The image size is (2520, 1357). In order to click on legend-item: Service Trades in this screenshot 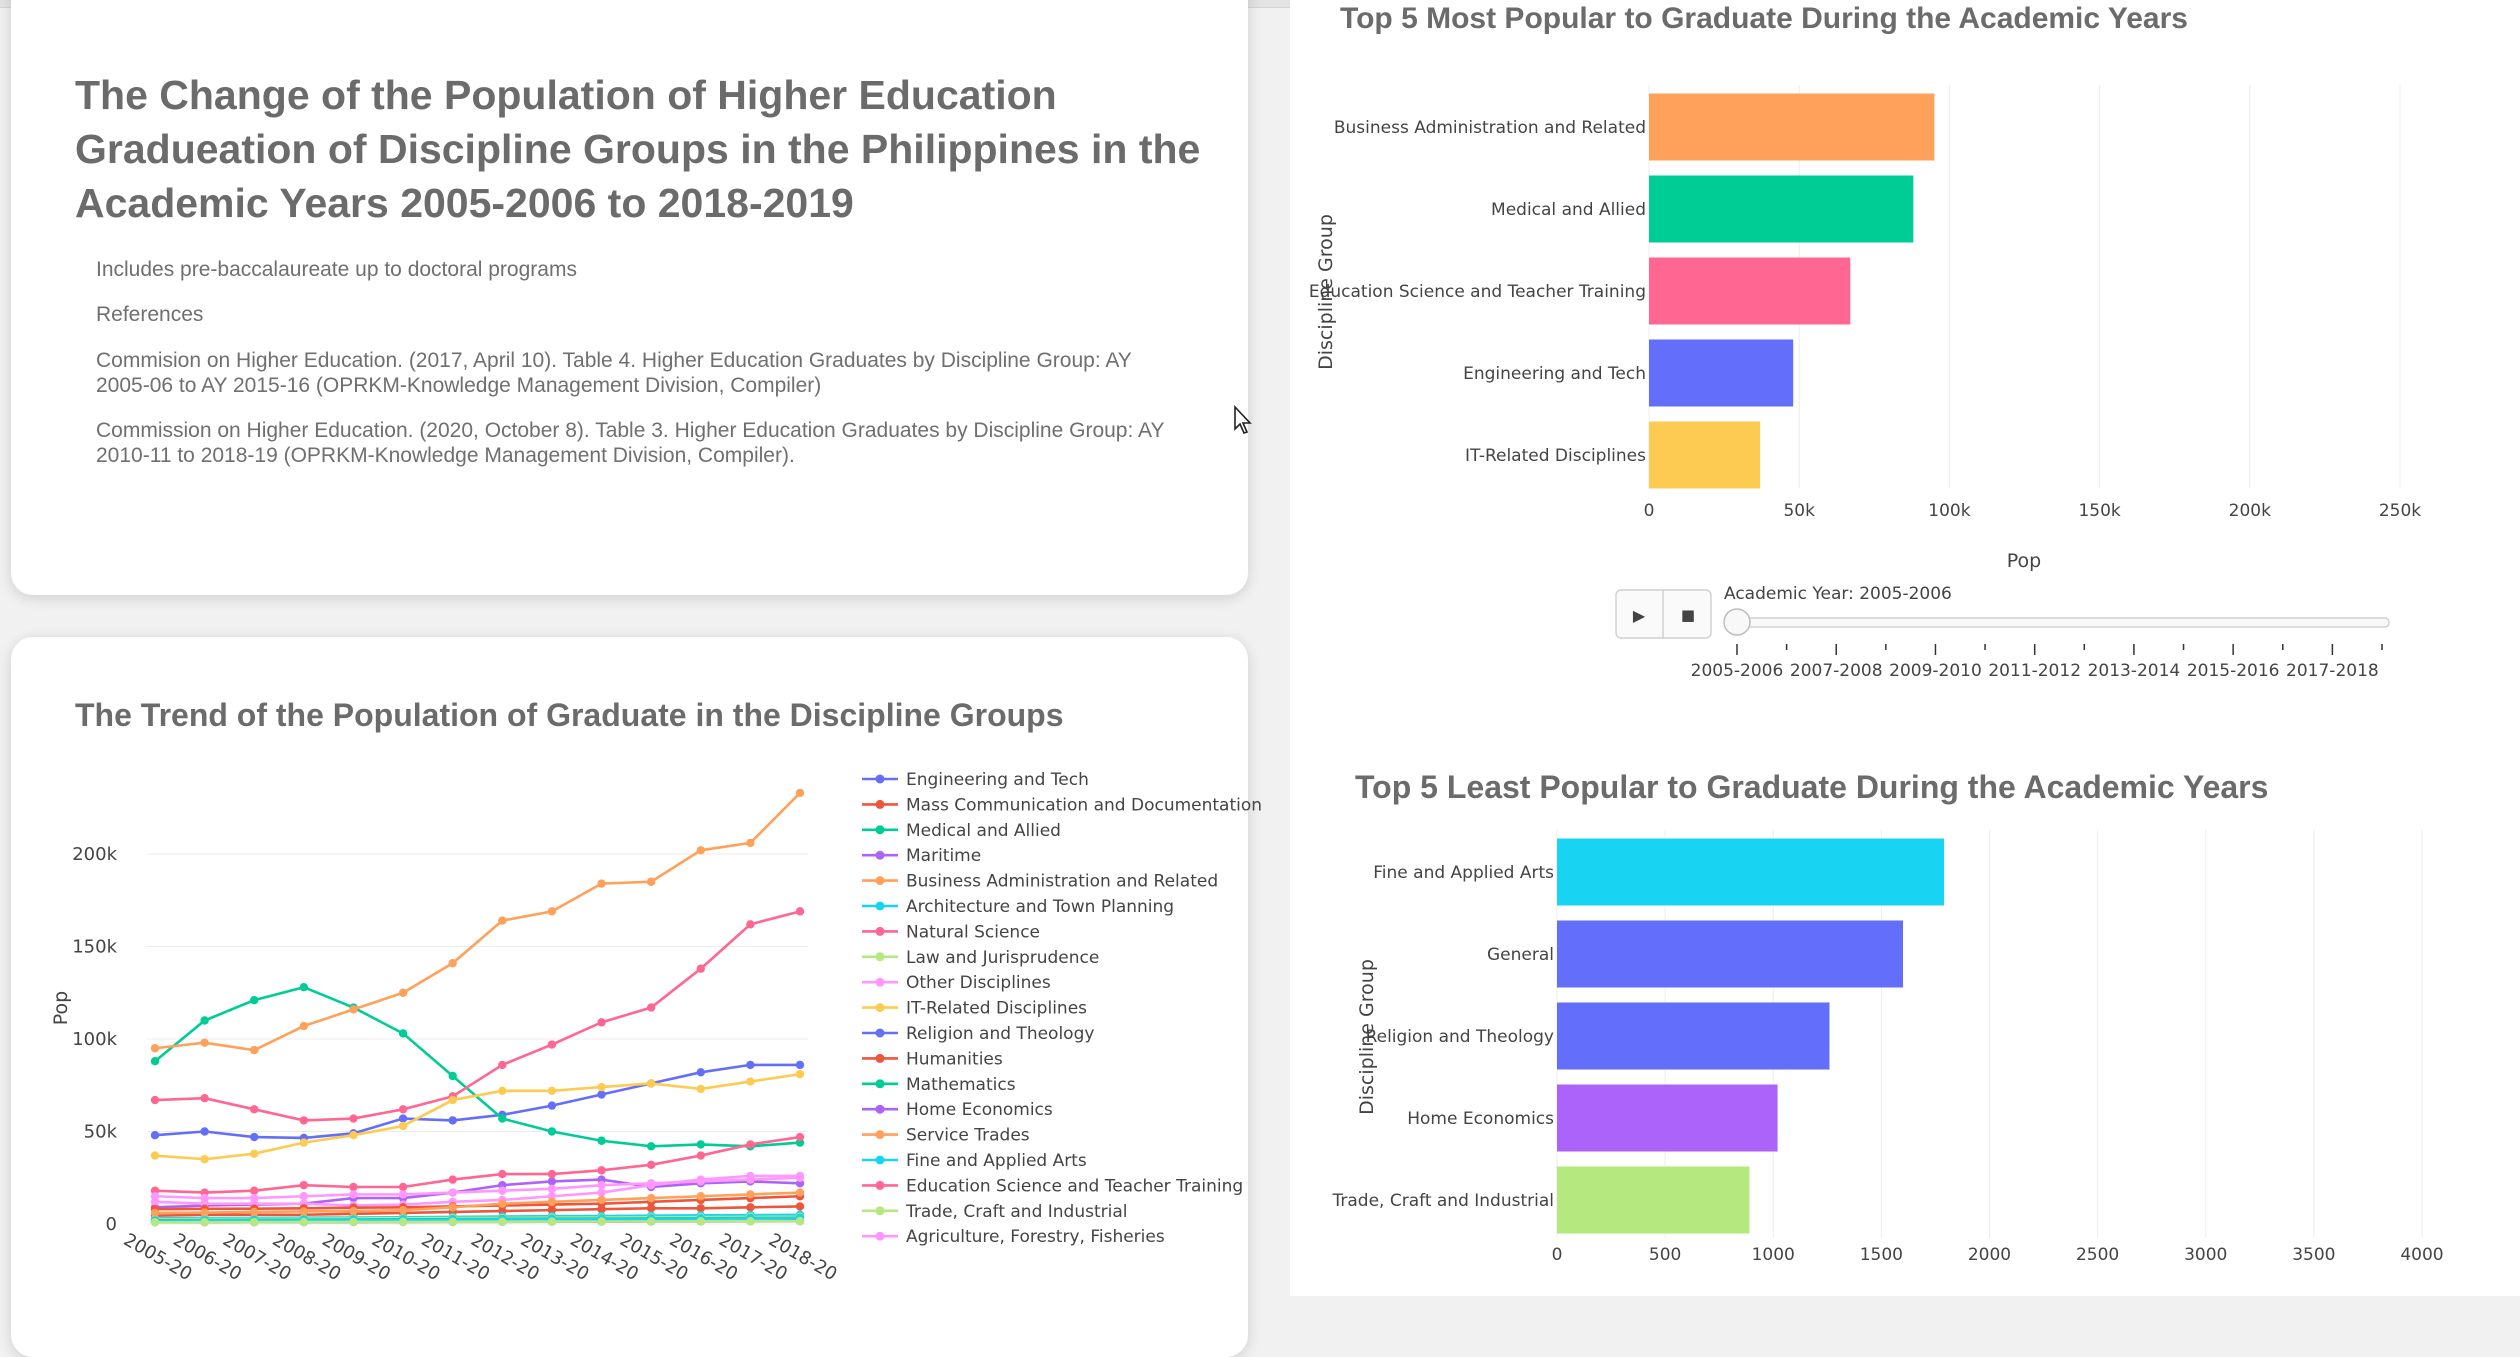, I will do `click(968, 1136)`.